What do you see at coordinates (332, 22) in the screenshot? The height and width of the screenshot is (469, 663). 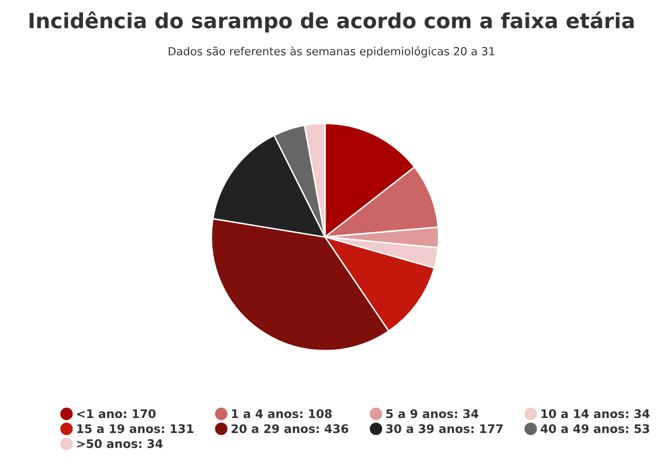 I see `chart-title: Incidência do sarampo de acordo com a faixa etária` at bounding box center [332, 22].